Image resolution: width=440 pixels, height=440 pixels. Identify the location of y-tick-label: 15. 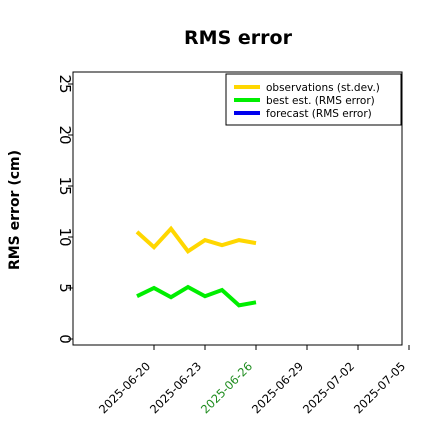
(65, 185).